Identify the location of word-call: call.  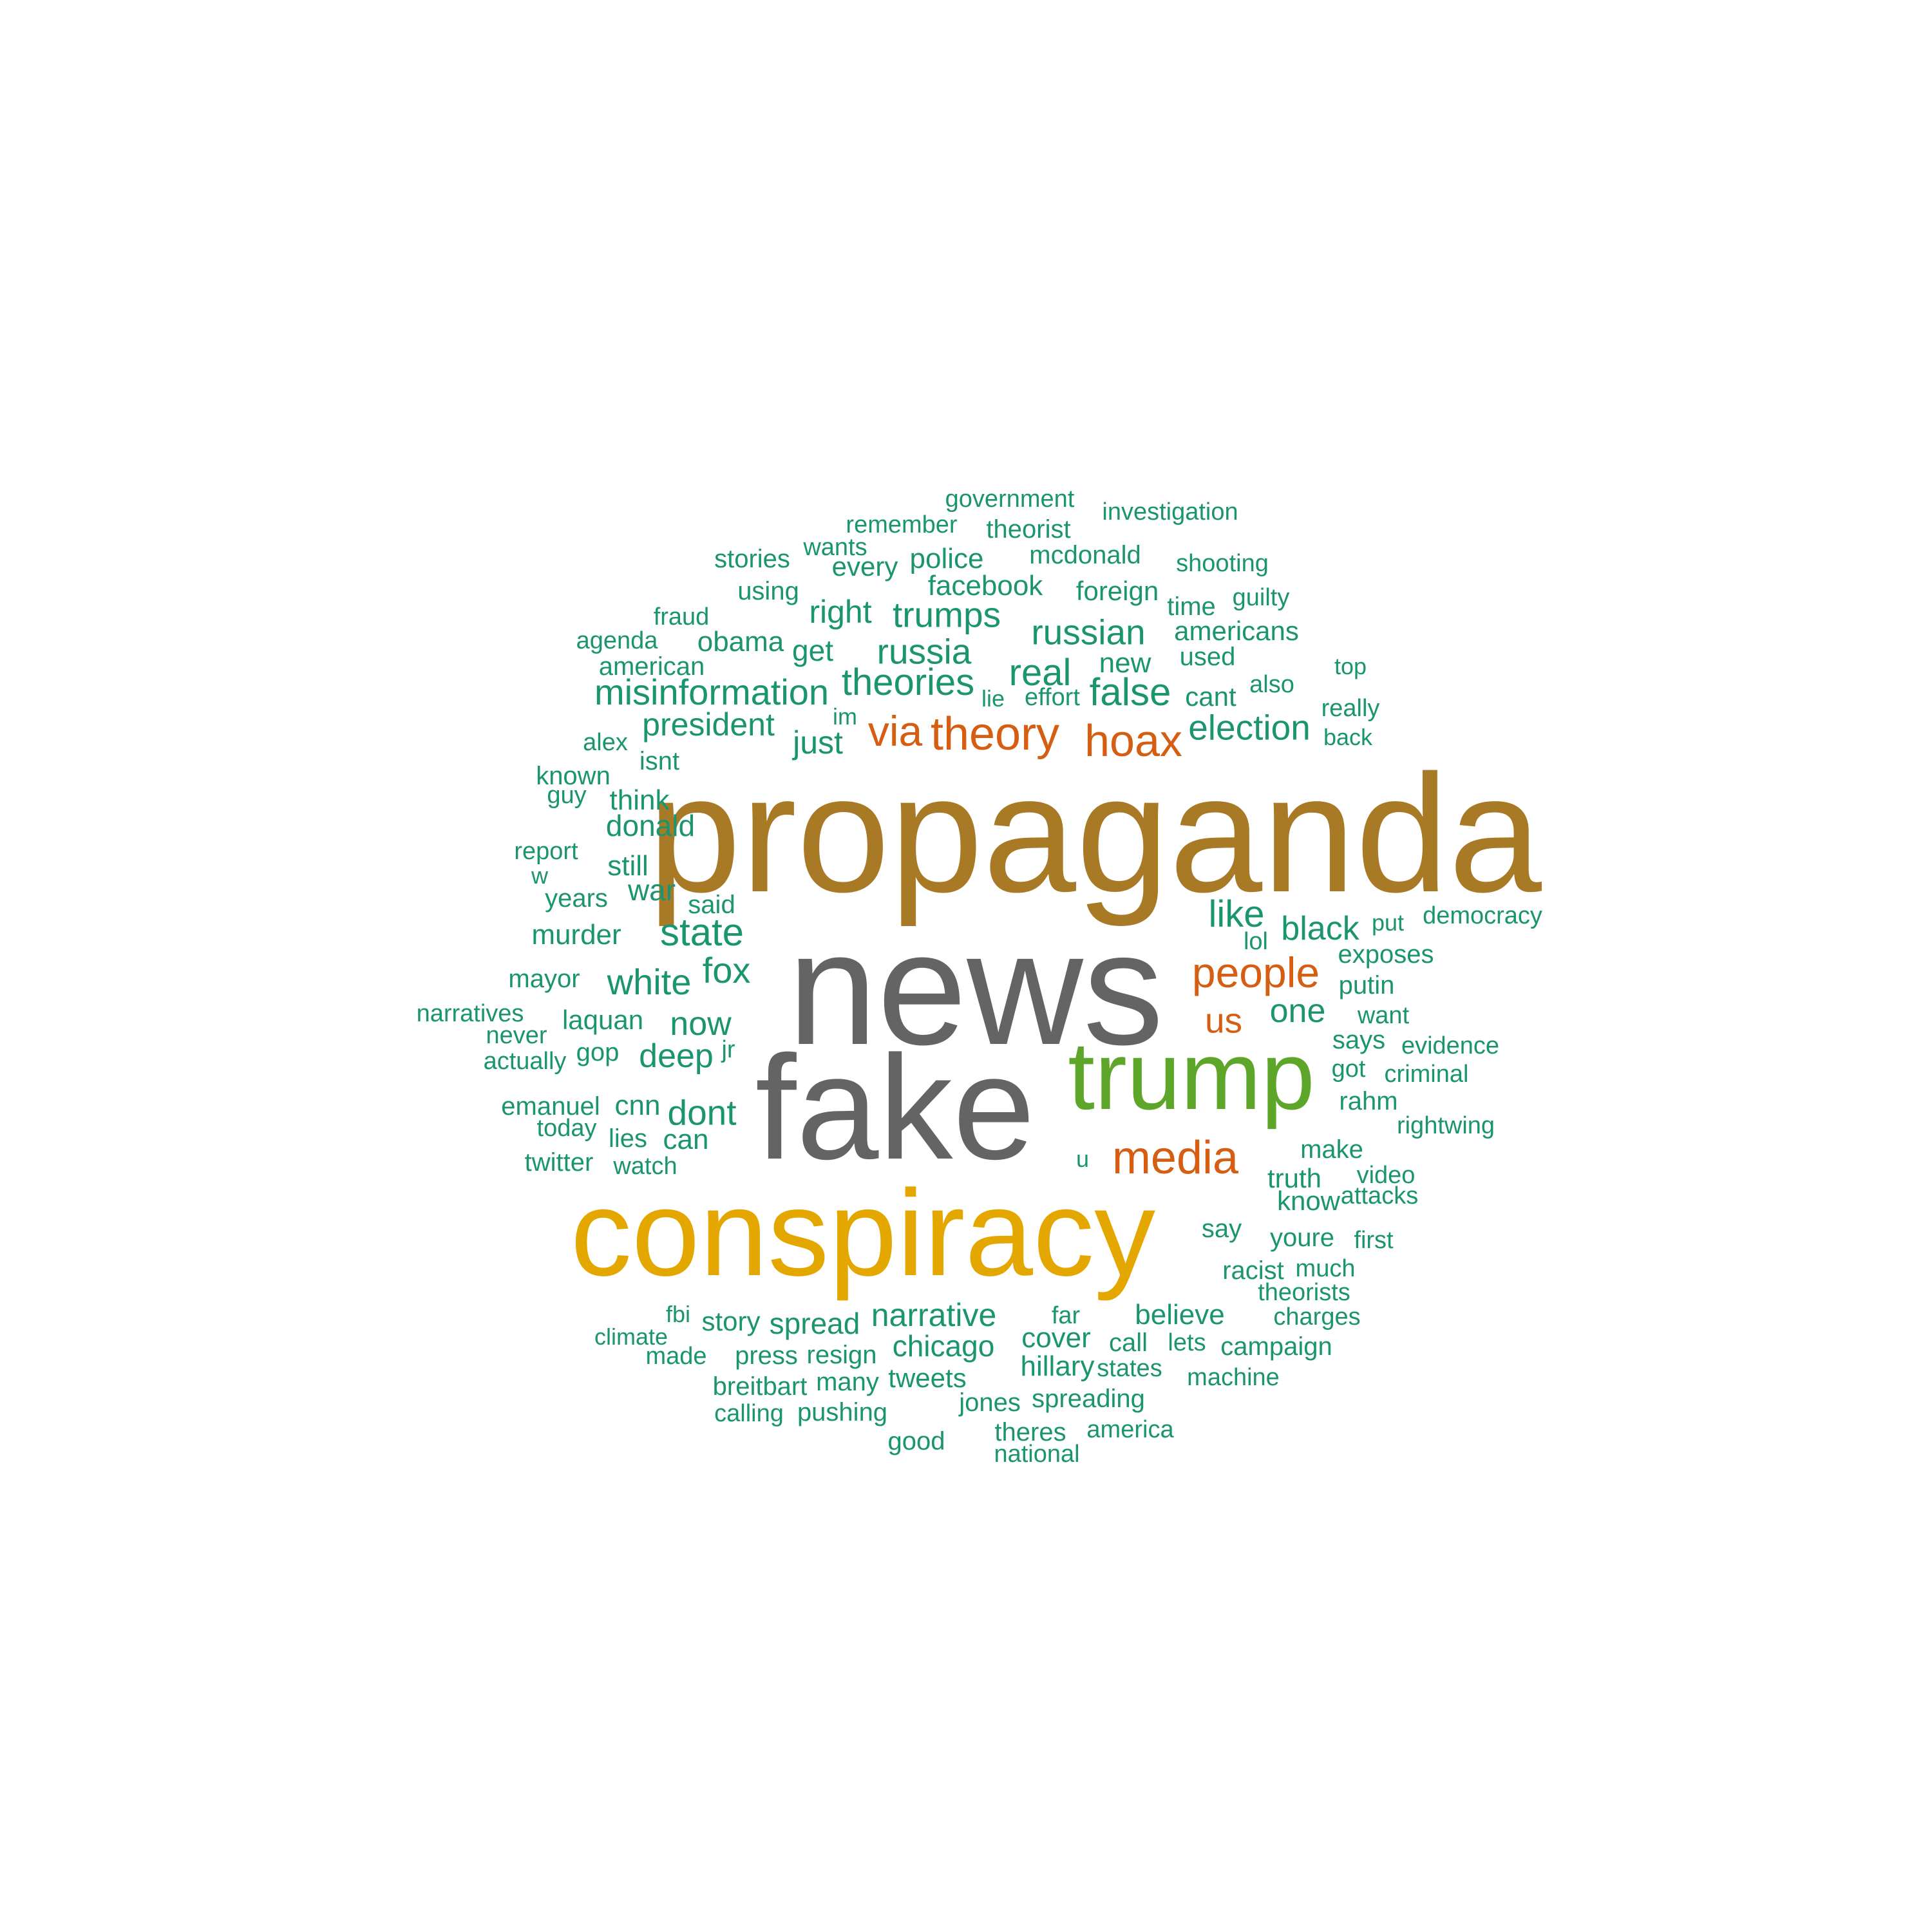
(1128, 1343).